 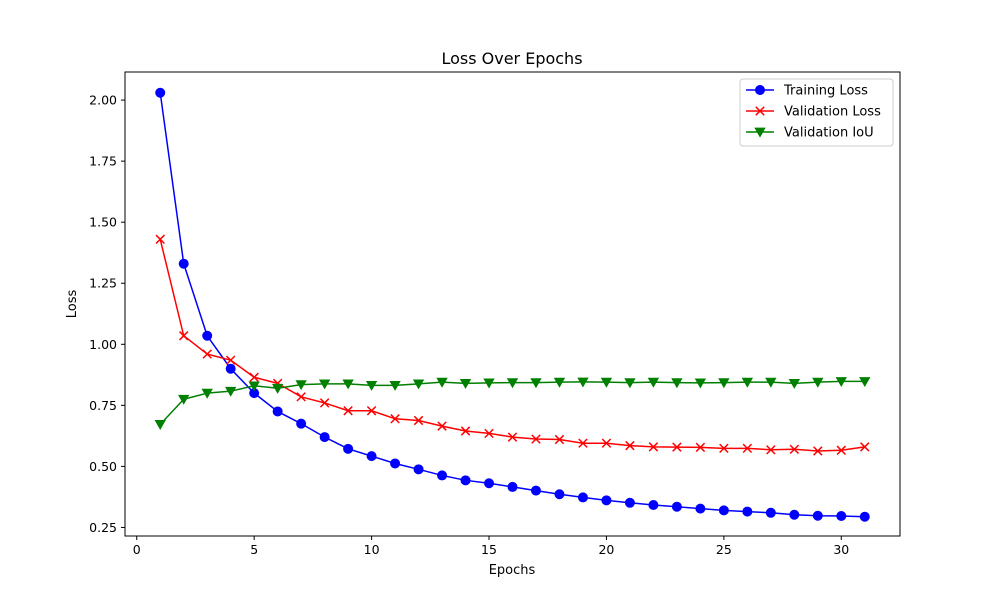 What do you see at coordinates (511, 58) in the screenshot?
I see `chart-title: Loss Over Epochs` at bounding box center [511, 58].